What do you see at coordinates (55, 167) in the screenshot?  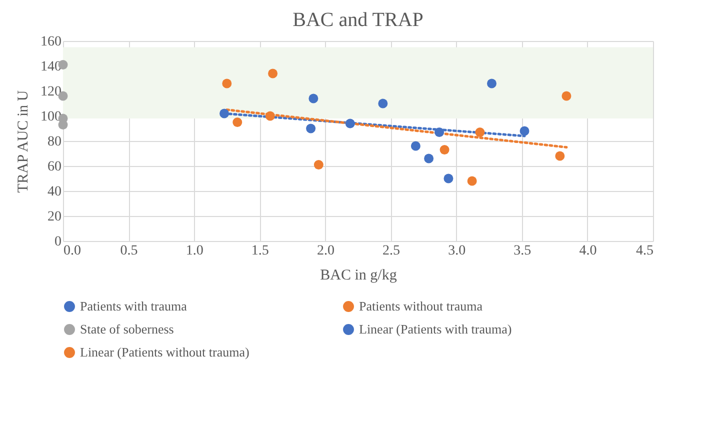 I see `y-tick-label: 60` at bounding box center [55, 167].